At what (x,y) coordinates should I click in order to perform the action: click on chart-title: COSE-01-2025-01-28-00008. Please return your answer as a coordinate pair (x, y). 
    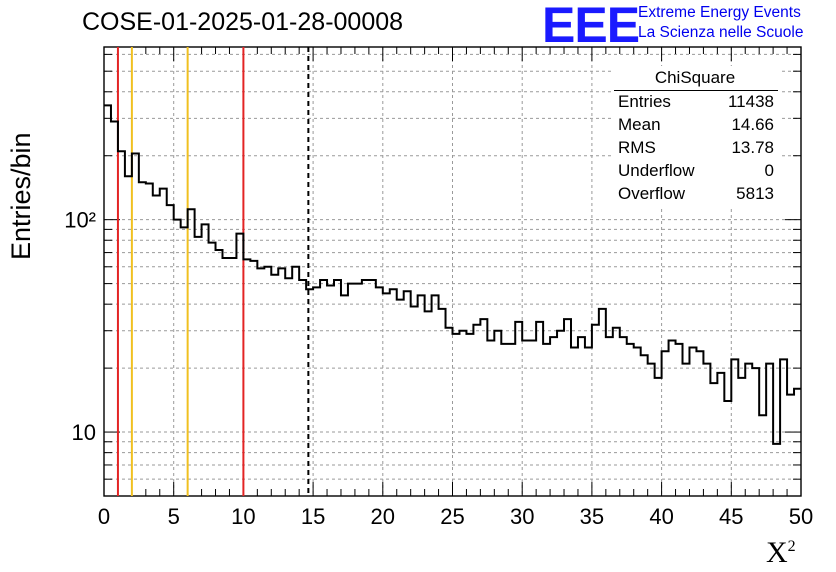
    Looking at the image, I should click on (243, 22).